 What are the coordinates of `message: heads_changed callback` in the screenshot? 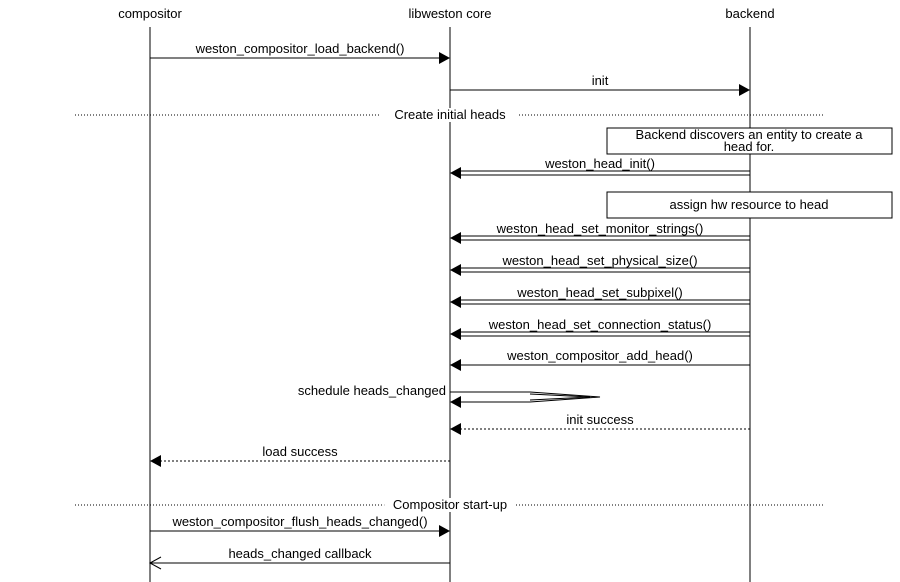 It's located at (299, 558).